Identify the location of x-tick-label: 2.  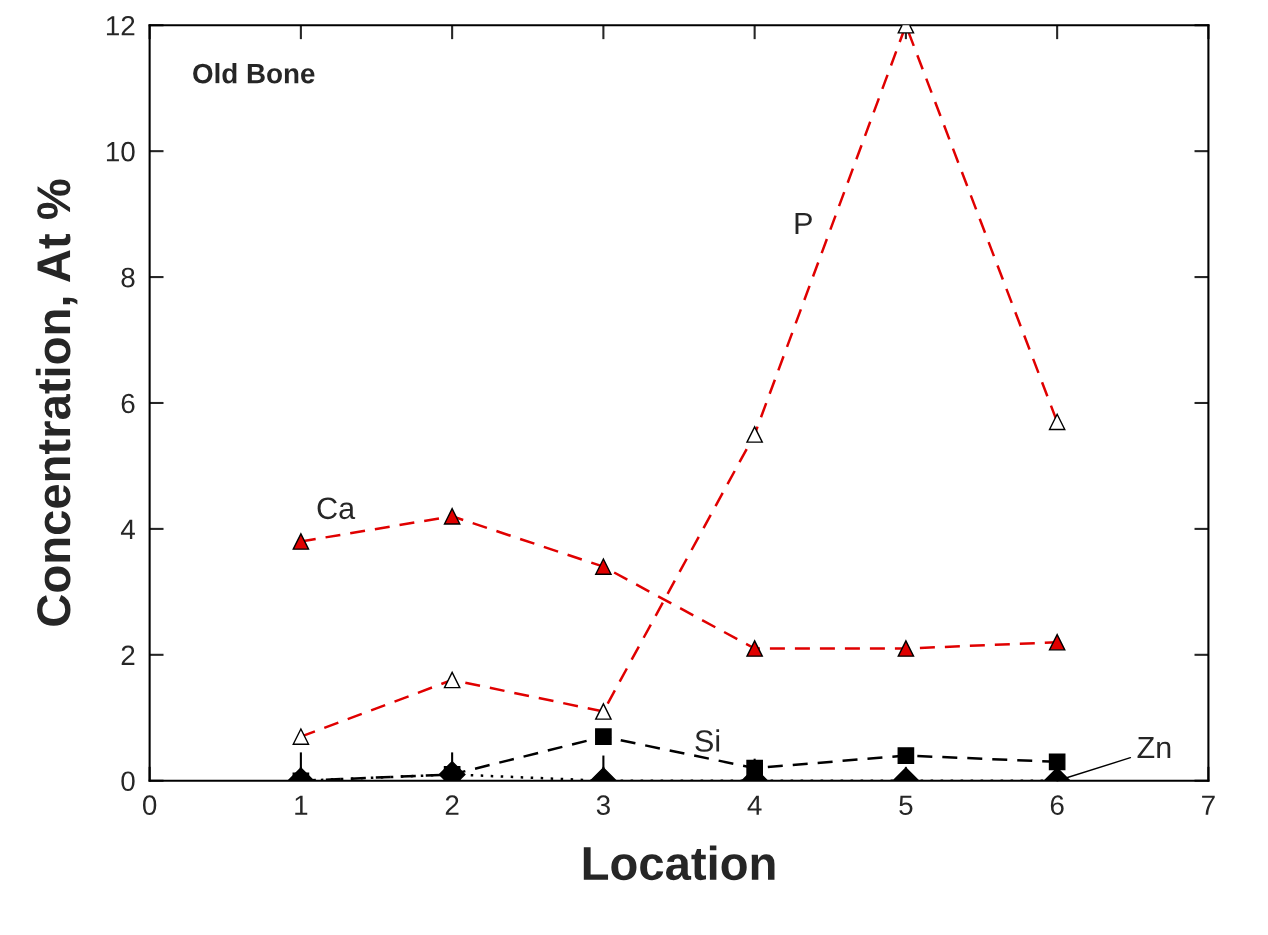
(452, 805).